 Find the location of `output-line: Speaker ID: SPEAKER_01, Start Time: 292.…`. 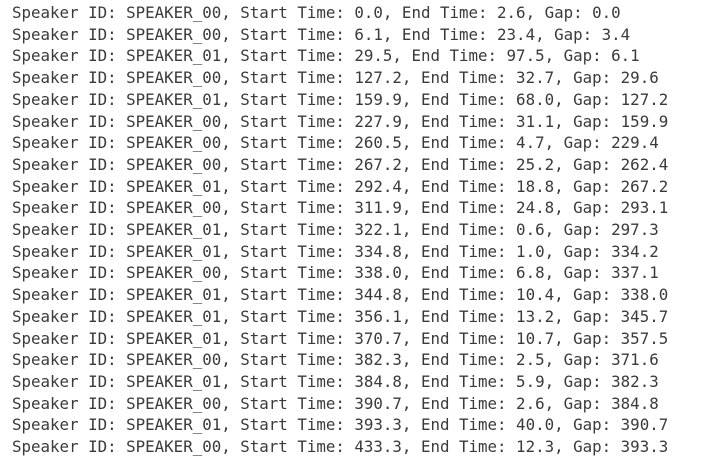

output-line: Speaker ID: SPEAKER_01, Start Time: 292.… is located at coordinates (340, 186).